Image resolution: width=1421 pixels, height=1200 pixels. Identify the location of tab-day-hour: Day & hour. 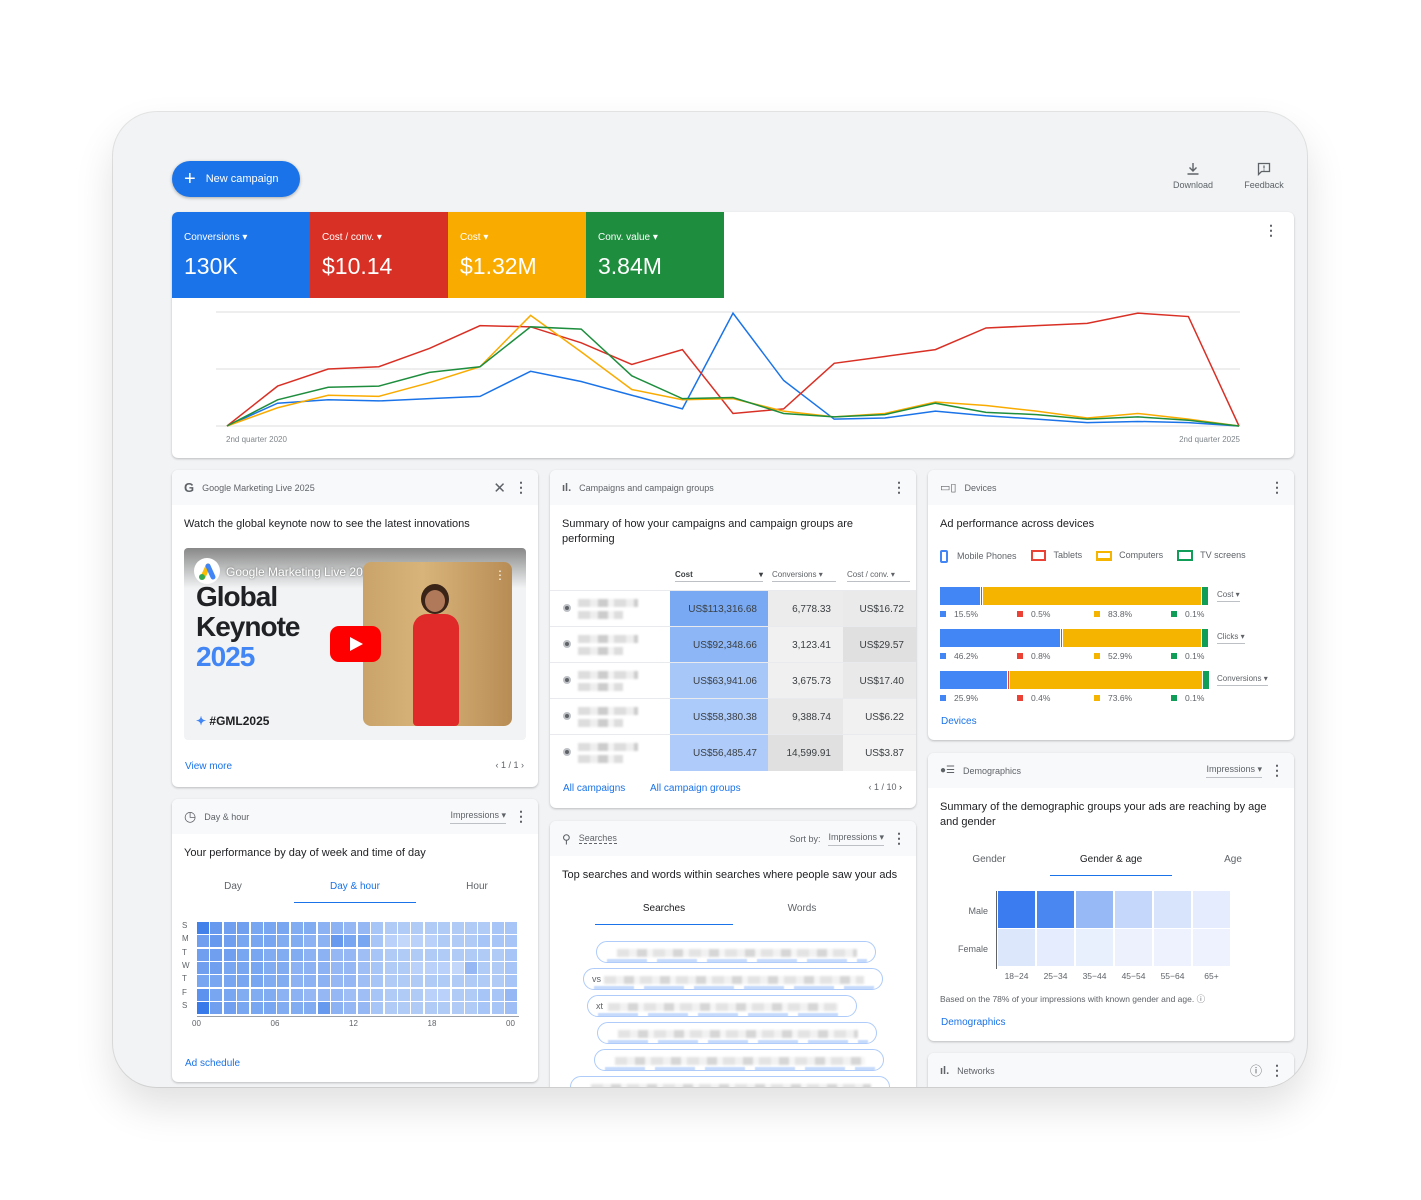
(355, 887).